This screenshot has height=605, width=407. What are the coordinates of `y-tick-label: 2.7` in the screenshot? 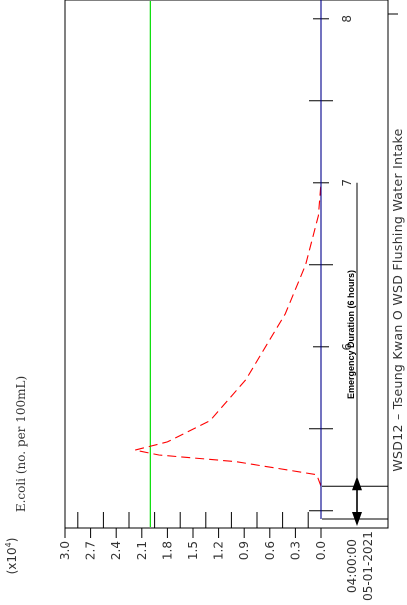 It's located at (91, 550).